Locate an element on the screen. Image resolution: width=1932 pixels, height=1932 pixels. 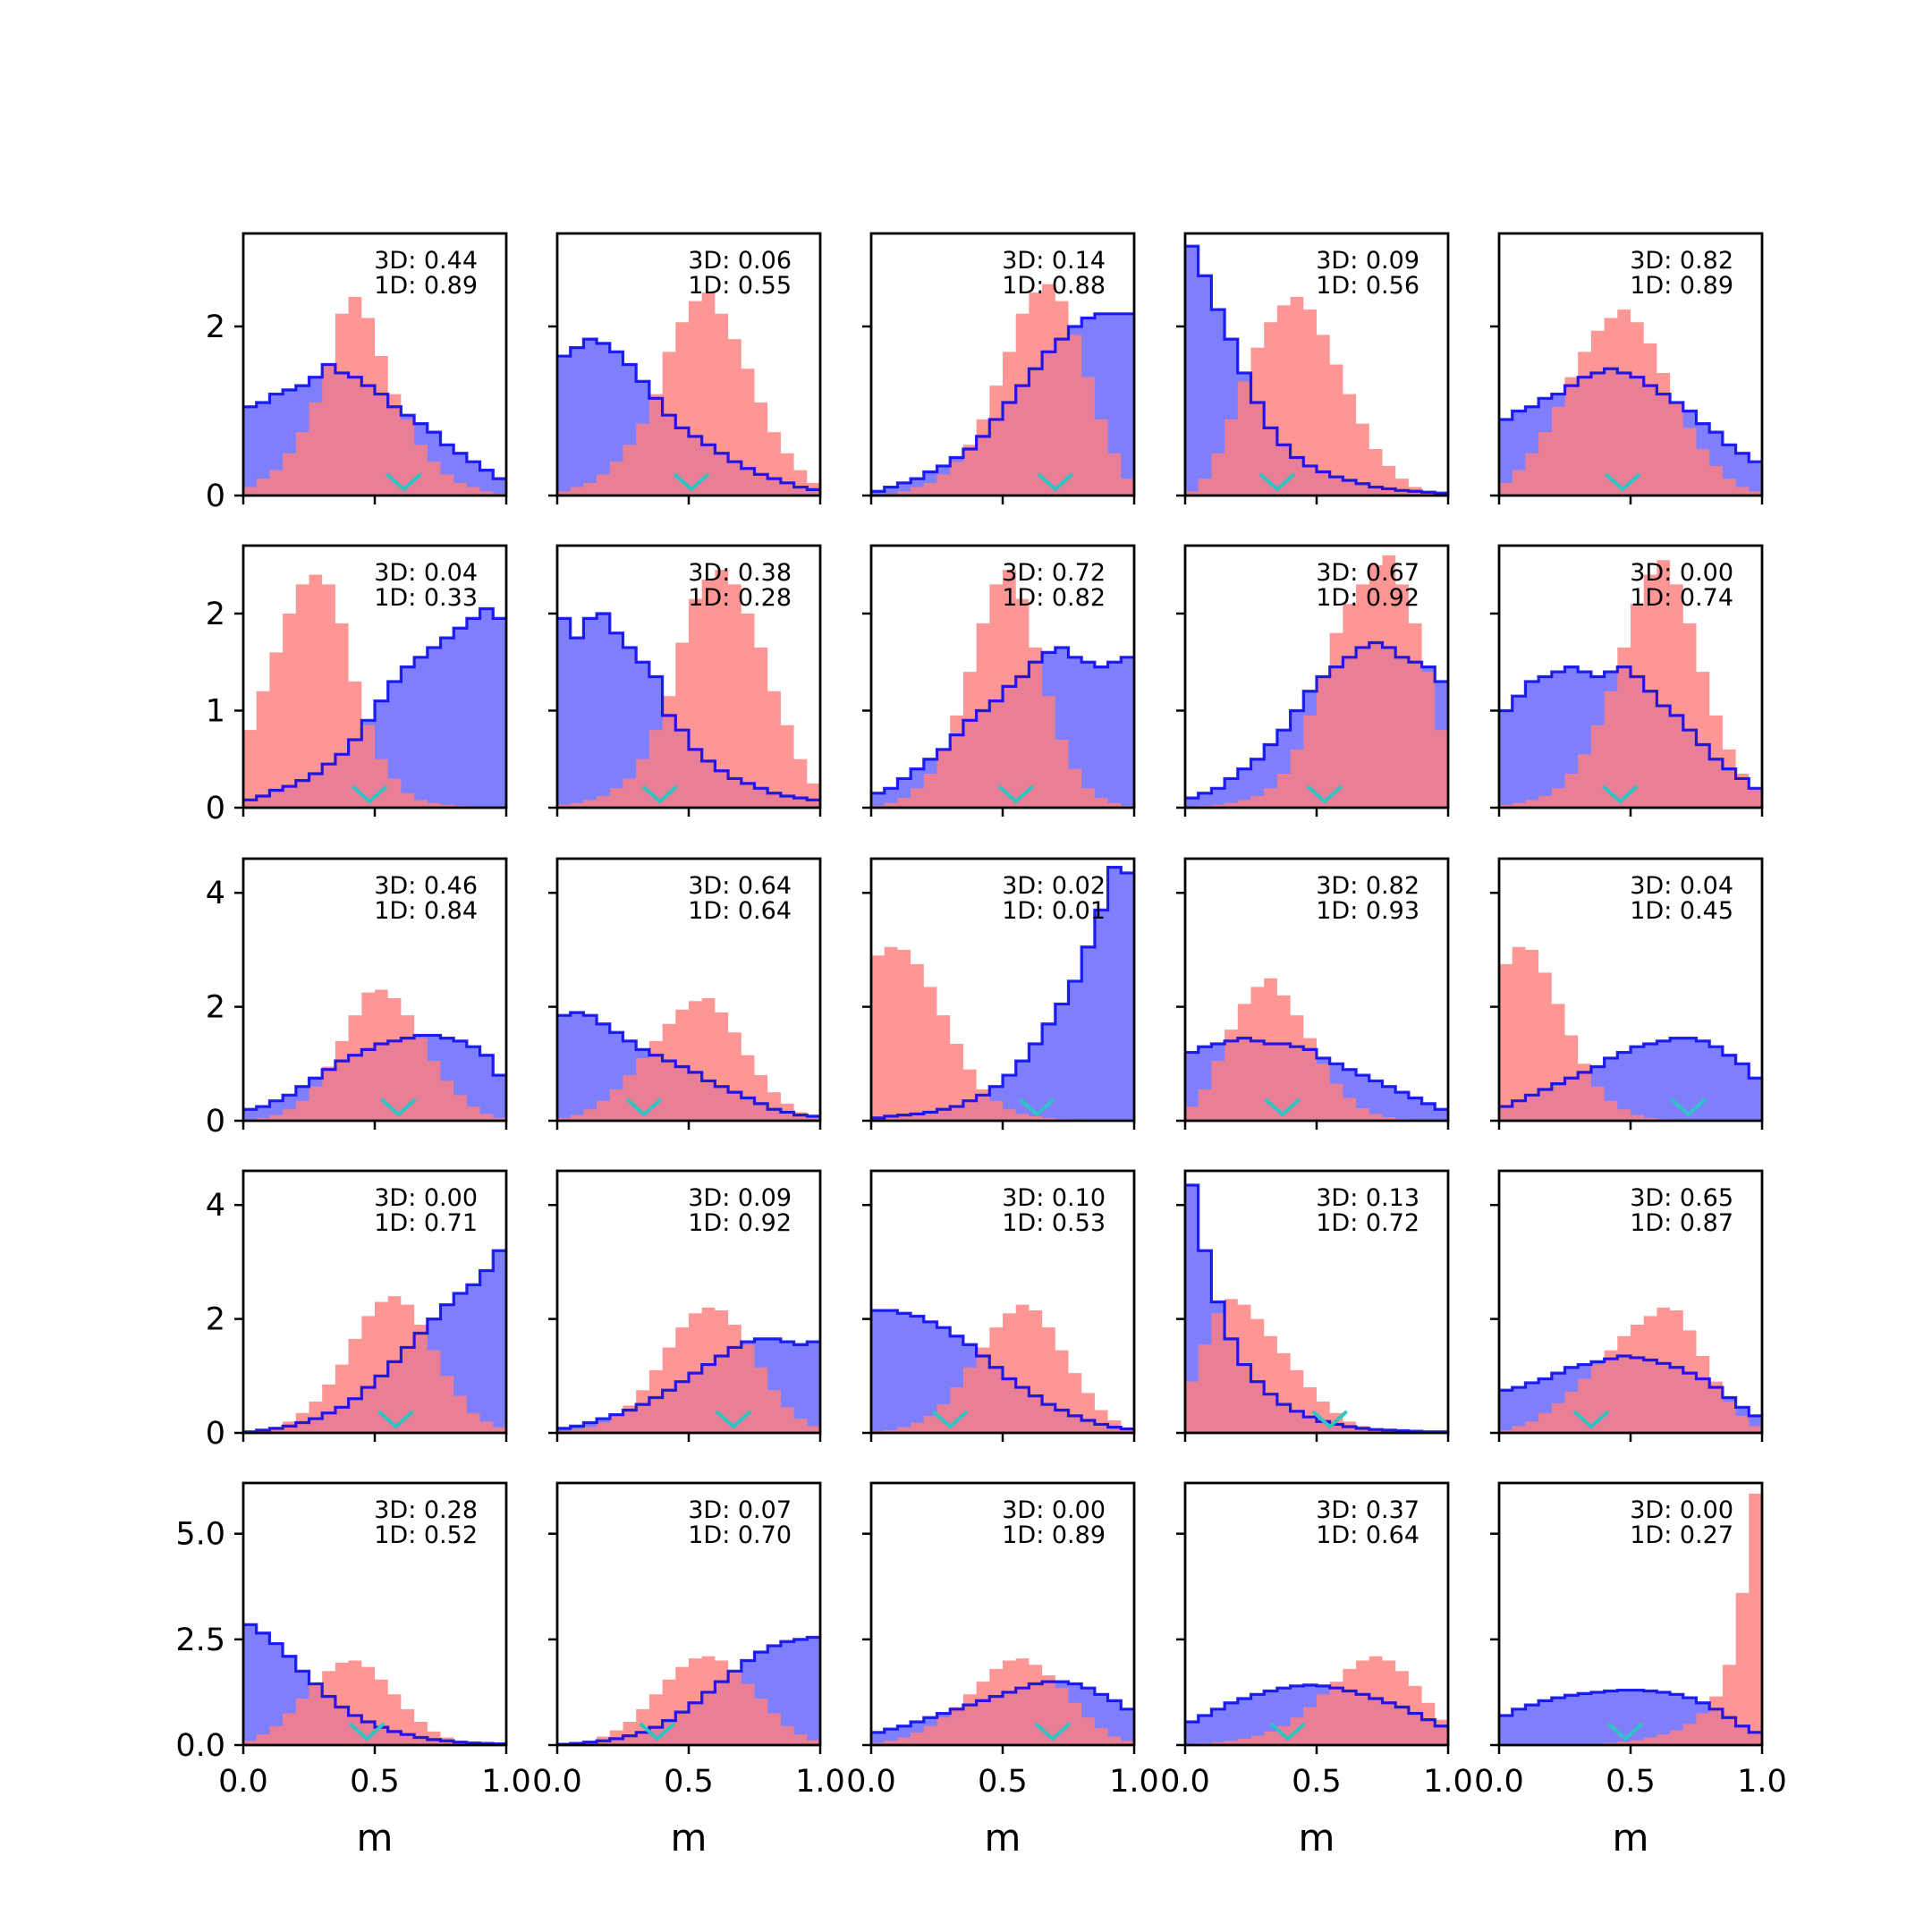
label-3d: 3D: 0.82 is located at coordinates (1367, 886).